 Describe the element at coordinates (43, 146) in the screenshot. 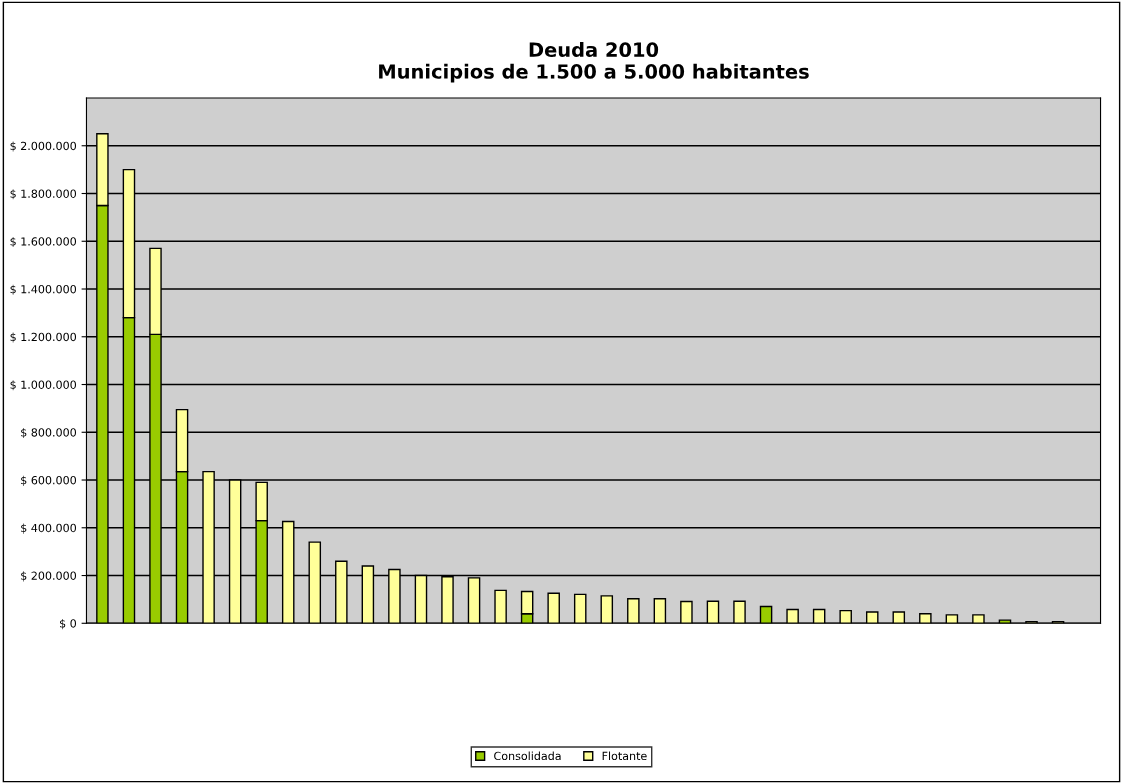

I see `y-tick-label: $ 2.000.000` at that location.